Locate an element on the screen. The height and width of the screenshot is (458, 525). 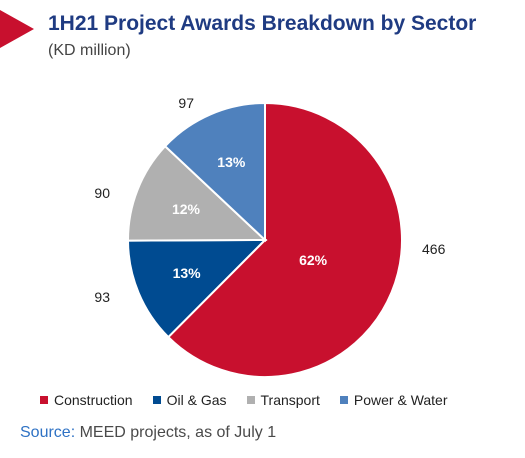
pie-slice-power-water is located at coordinates (214, 172).